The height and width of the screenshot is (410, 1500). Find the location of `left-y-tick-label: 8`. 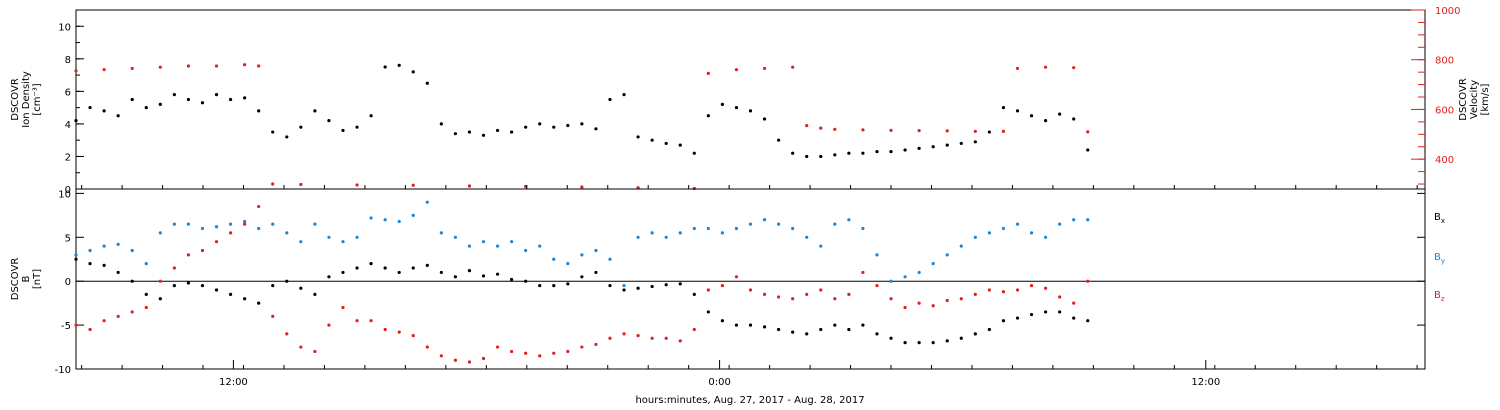

left-y-tick-label: 8 is located at coordinates (68, 60).